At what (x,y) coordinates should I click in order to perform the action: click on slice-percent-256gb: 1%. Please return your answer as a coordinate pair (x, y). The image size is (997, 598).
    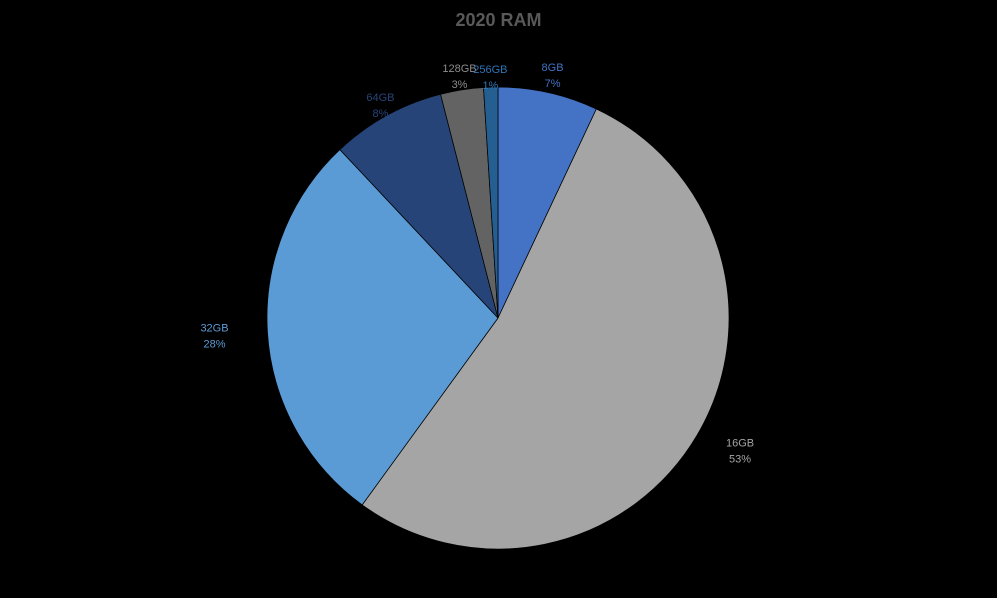
    Looking at the image, I should click on (490, 86).